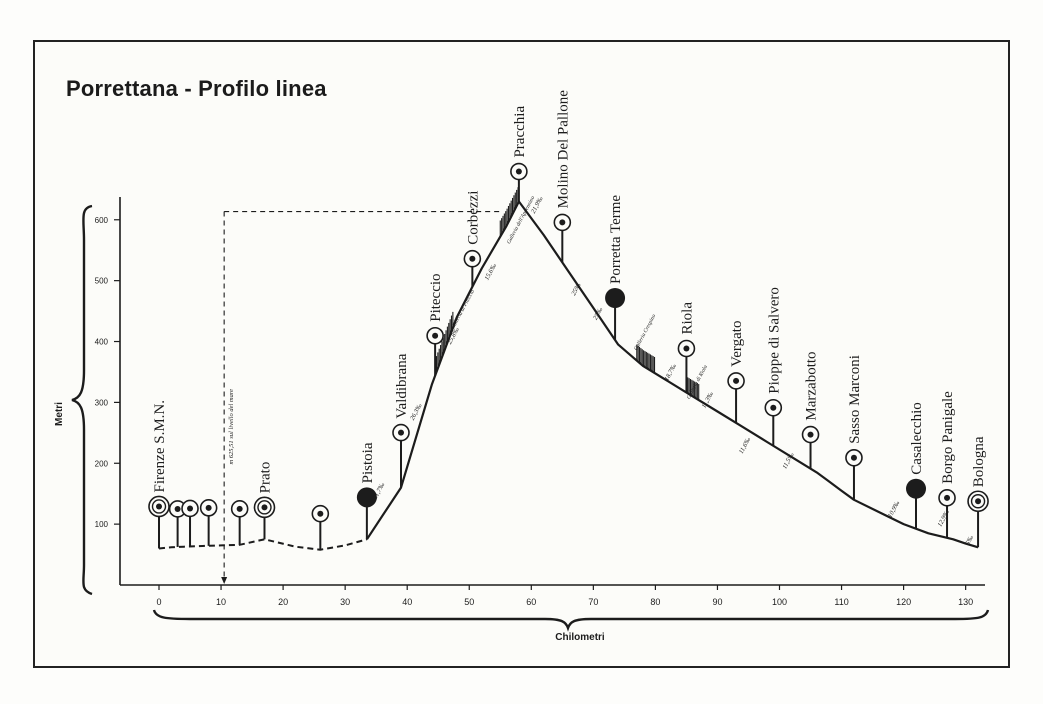  What do you see at coordinates (841, 602) in the screenshot?
I see `x-tick-label: 110` at bounding box center [841, 602].